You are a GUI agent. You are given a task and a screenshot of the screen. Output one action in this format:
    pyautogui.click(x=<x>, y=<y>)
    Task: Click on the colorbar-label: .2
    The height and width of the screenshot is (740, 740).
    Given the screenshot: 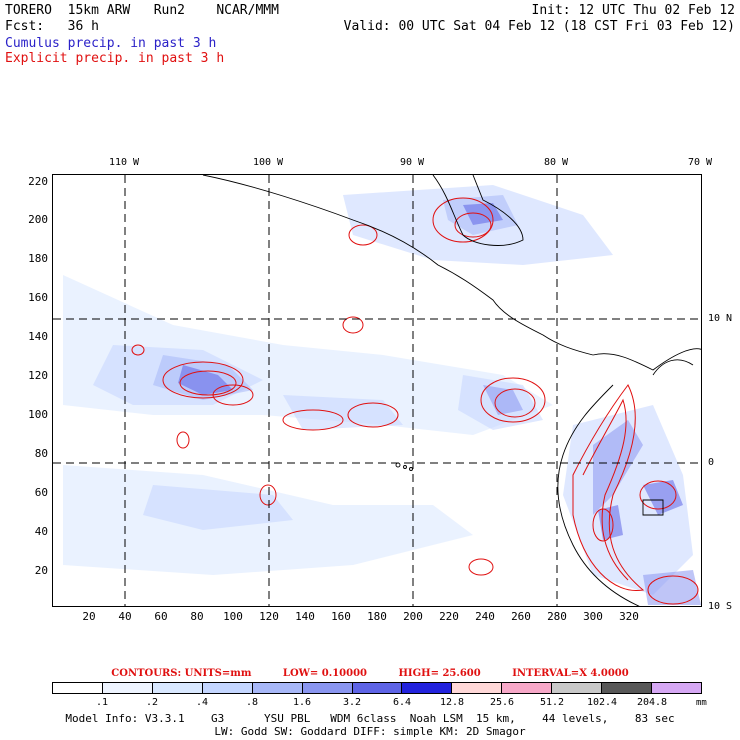 What is the action you would take?
    pyautogui.click(x=152, y=702)
    